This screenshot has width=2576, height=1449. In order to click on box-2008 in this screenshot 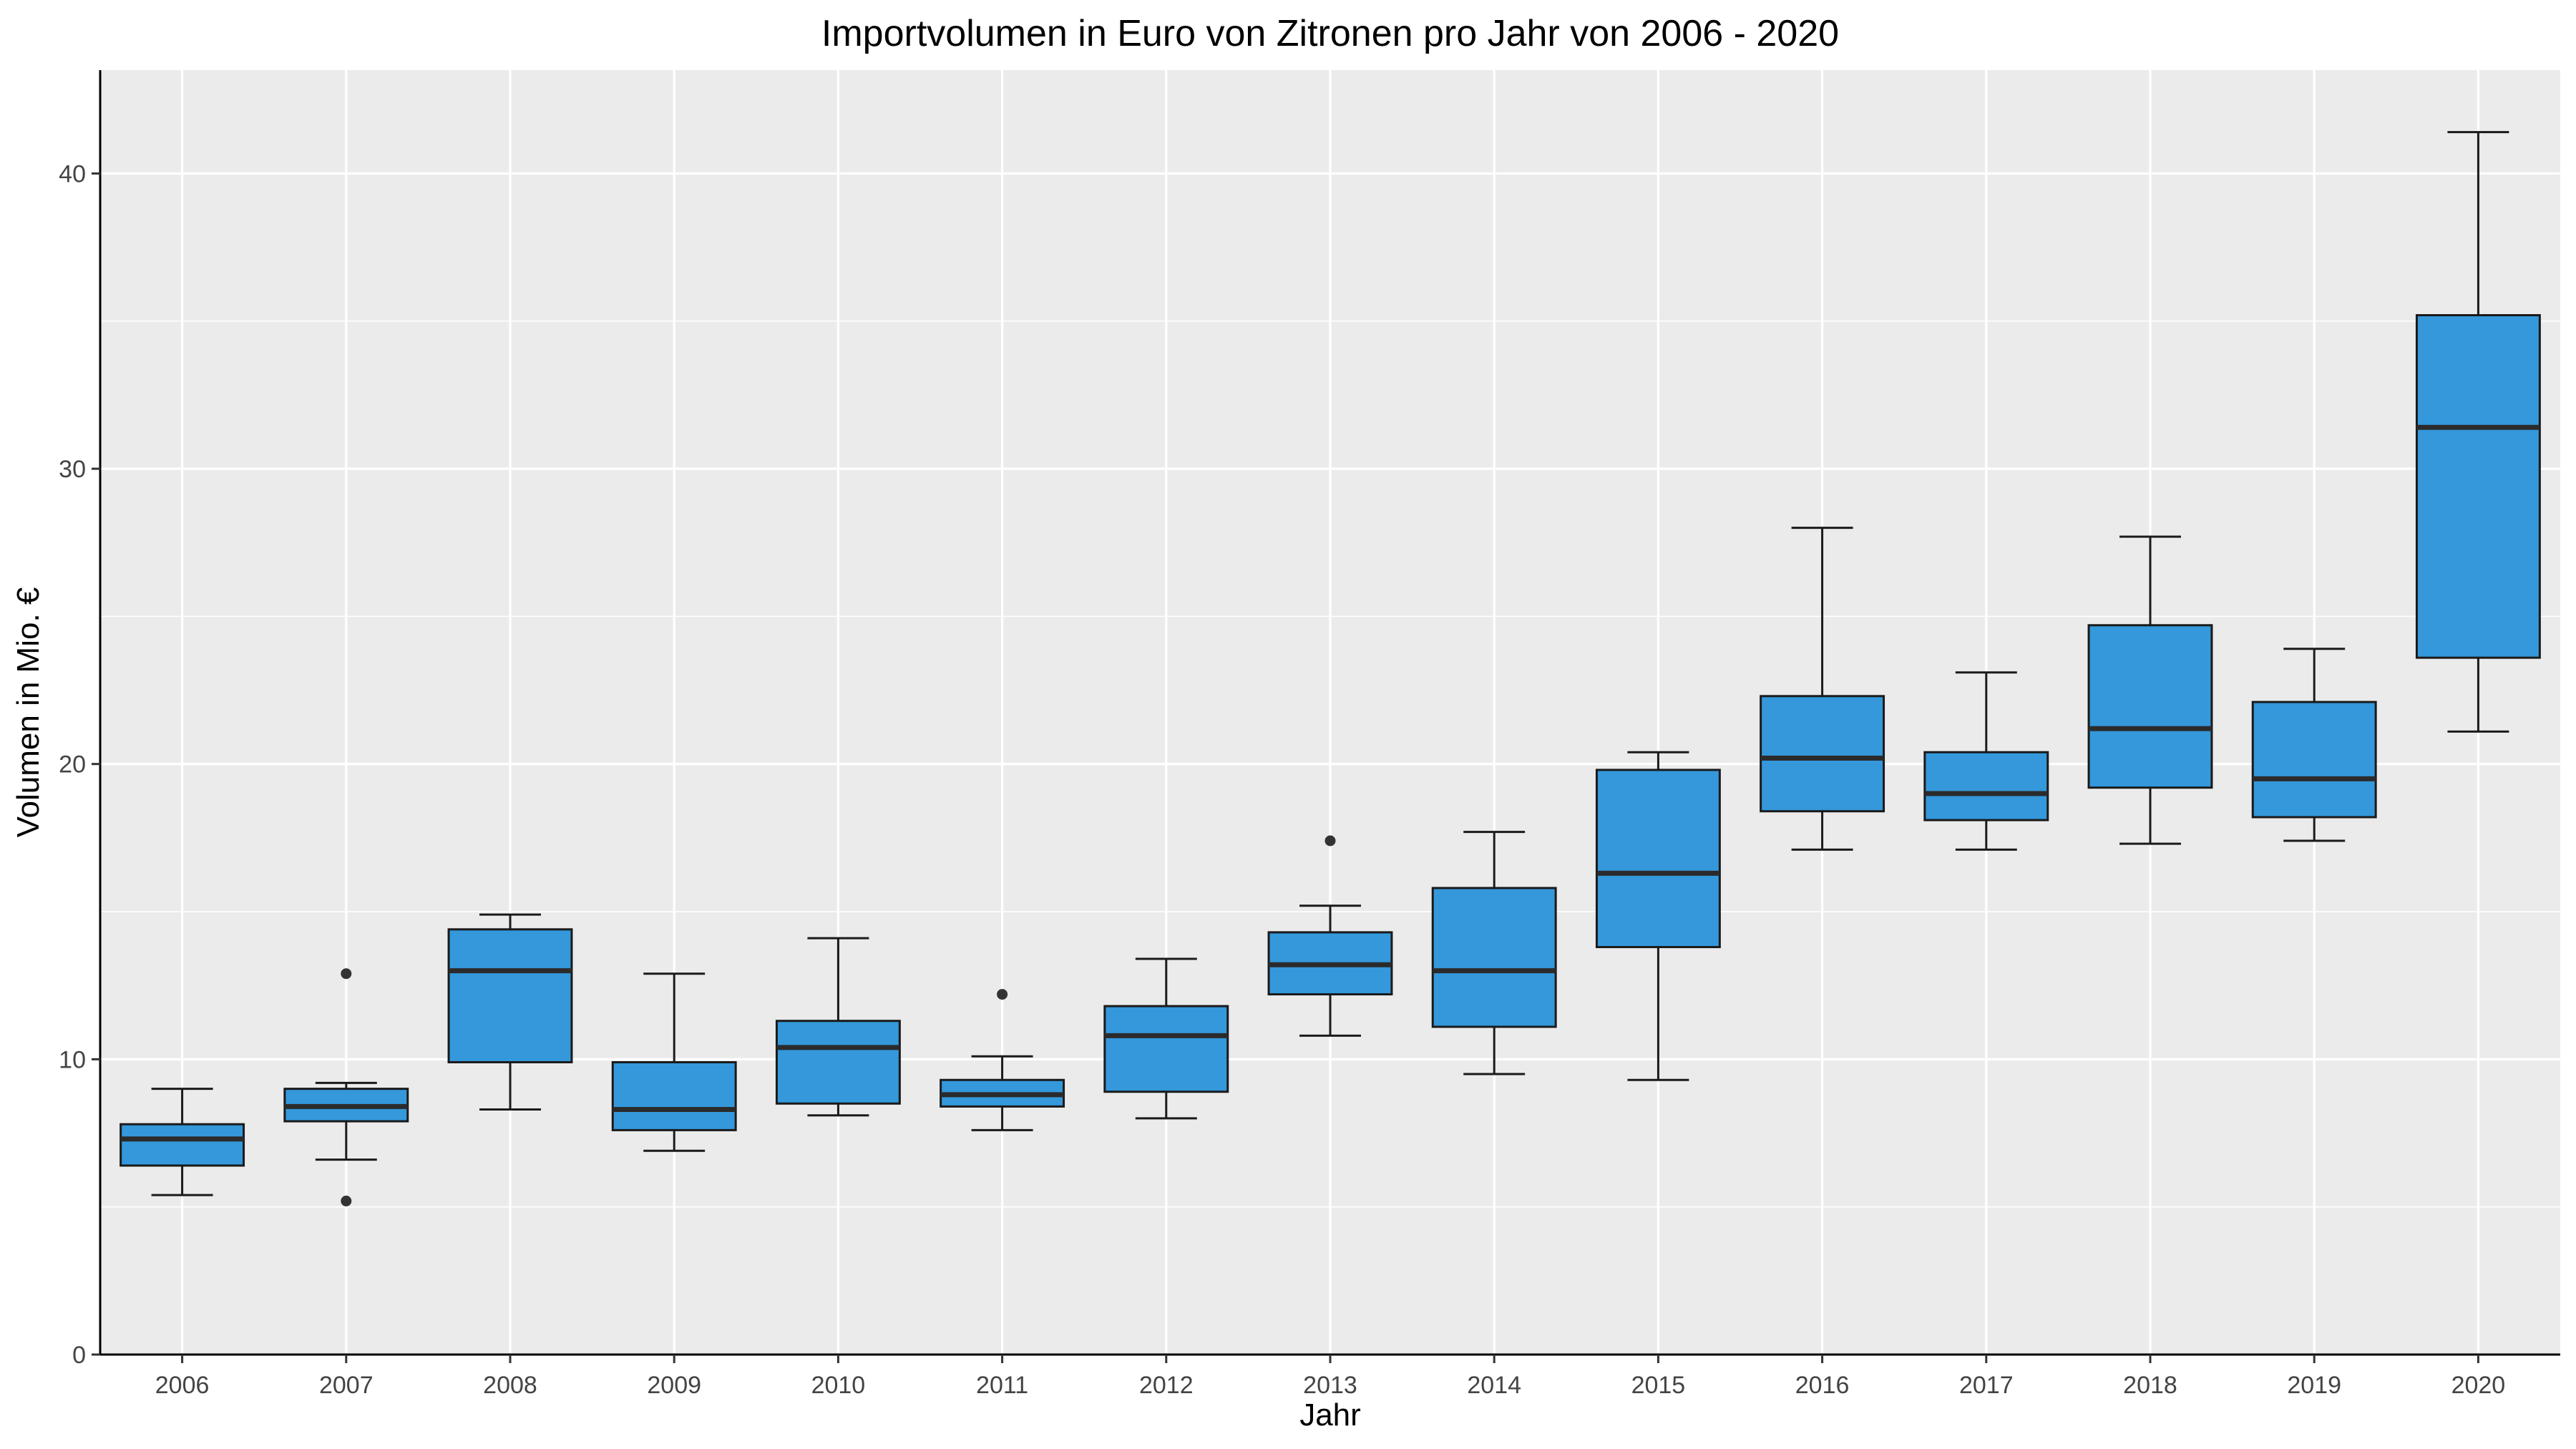, I will do `click(510, 1012)`.